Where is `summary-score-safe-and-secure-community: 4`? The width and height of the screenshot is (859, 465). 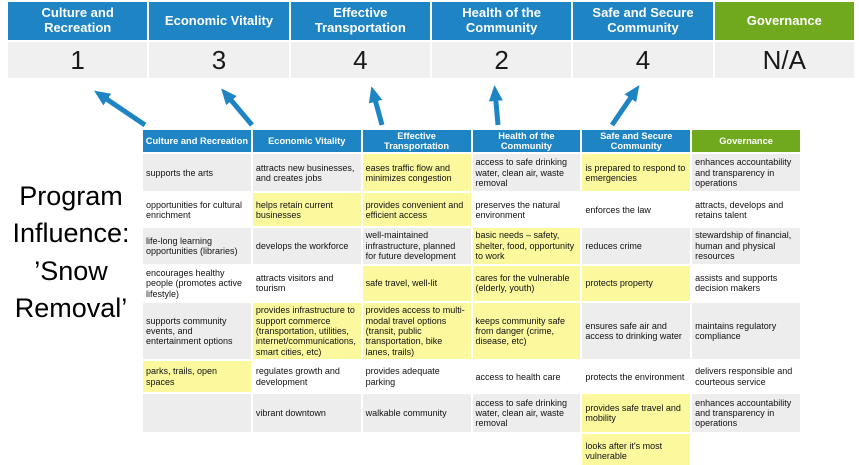
summary-score-safe-and-secure-community: 4 is located at coordinates (643, 60).